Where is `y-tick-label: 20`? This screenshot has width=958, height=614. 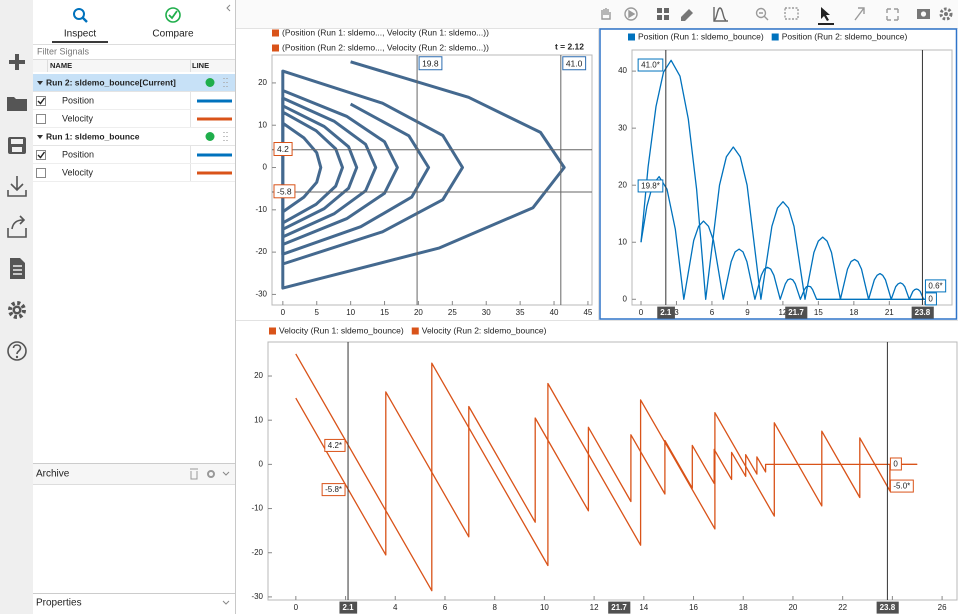
y-tick-label: 20 is located at coordinates (262, 82).